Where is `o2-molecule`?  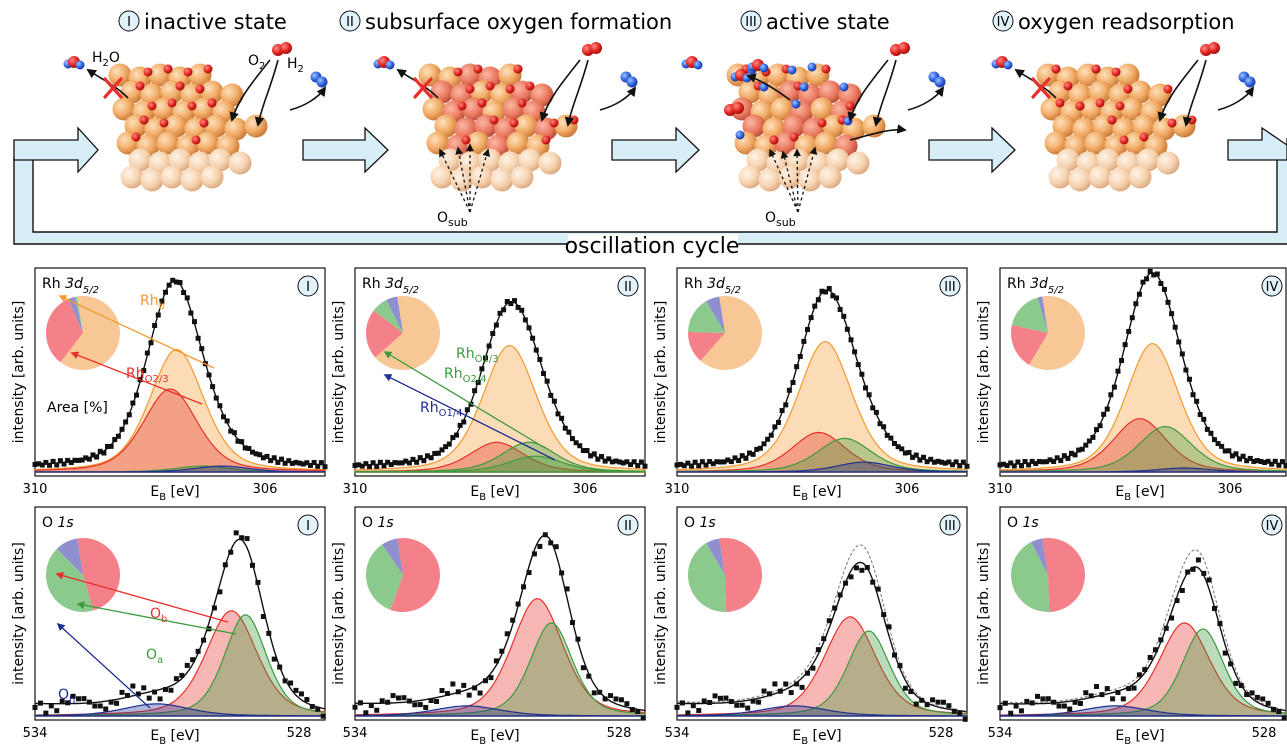
o2-molecule is located at coordinates (282, 49).